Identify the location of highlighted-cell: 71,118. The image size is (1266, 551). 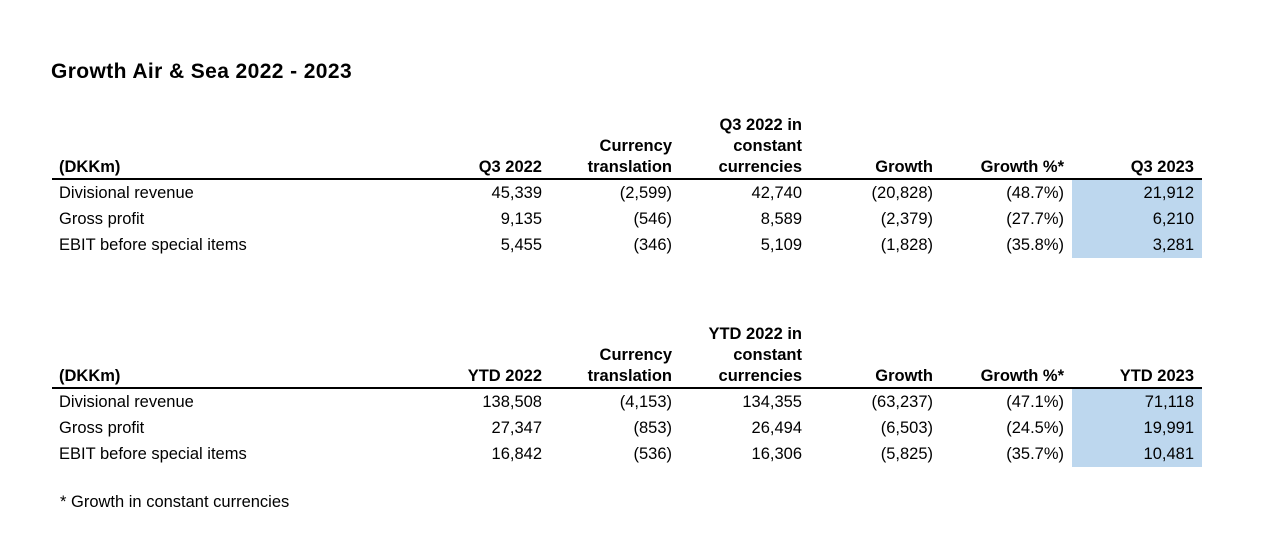
(1137, 401).